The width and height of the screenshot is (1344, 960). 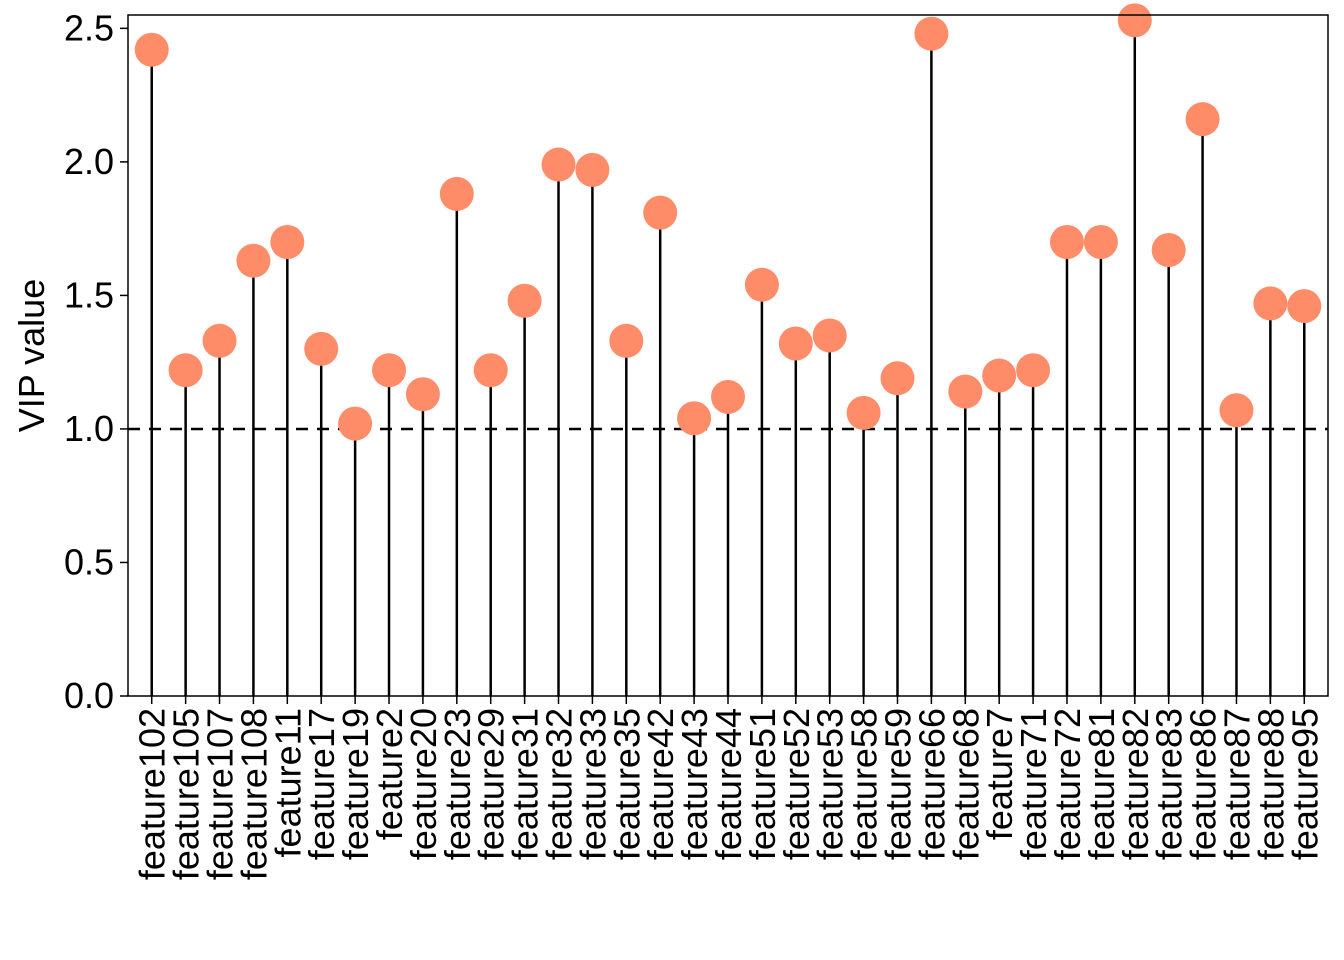 What do you see at coordinates (1135, 784) in the screenshot?
I see `x-tick-label: feature82` at bounding box center [1135, 784].